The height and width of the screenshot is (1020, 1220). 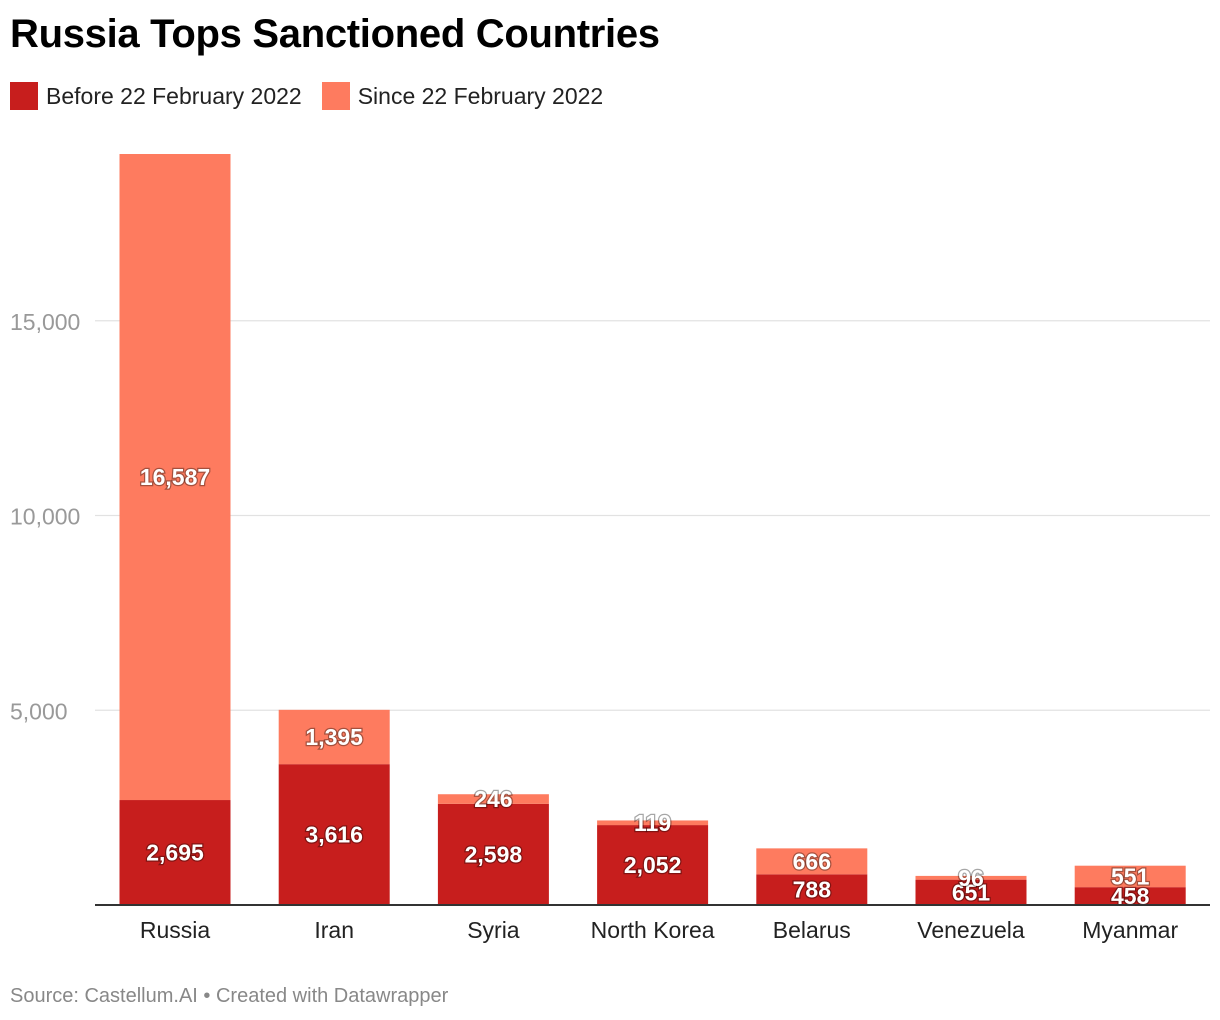 I want to click on legend-swatch-since, so click(x=335, y=96).